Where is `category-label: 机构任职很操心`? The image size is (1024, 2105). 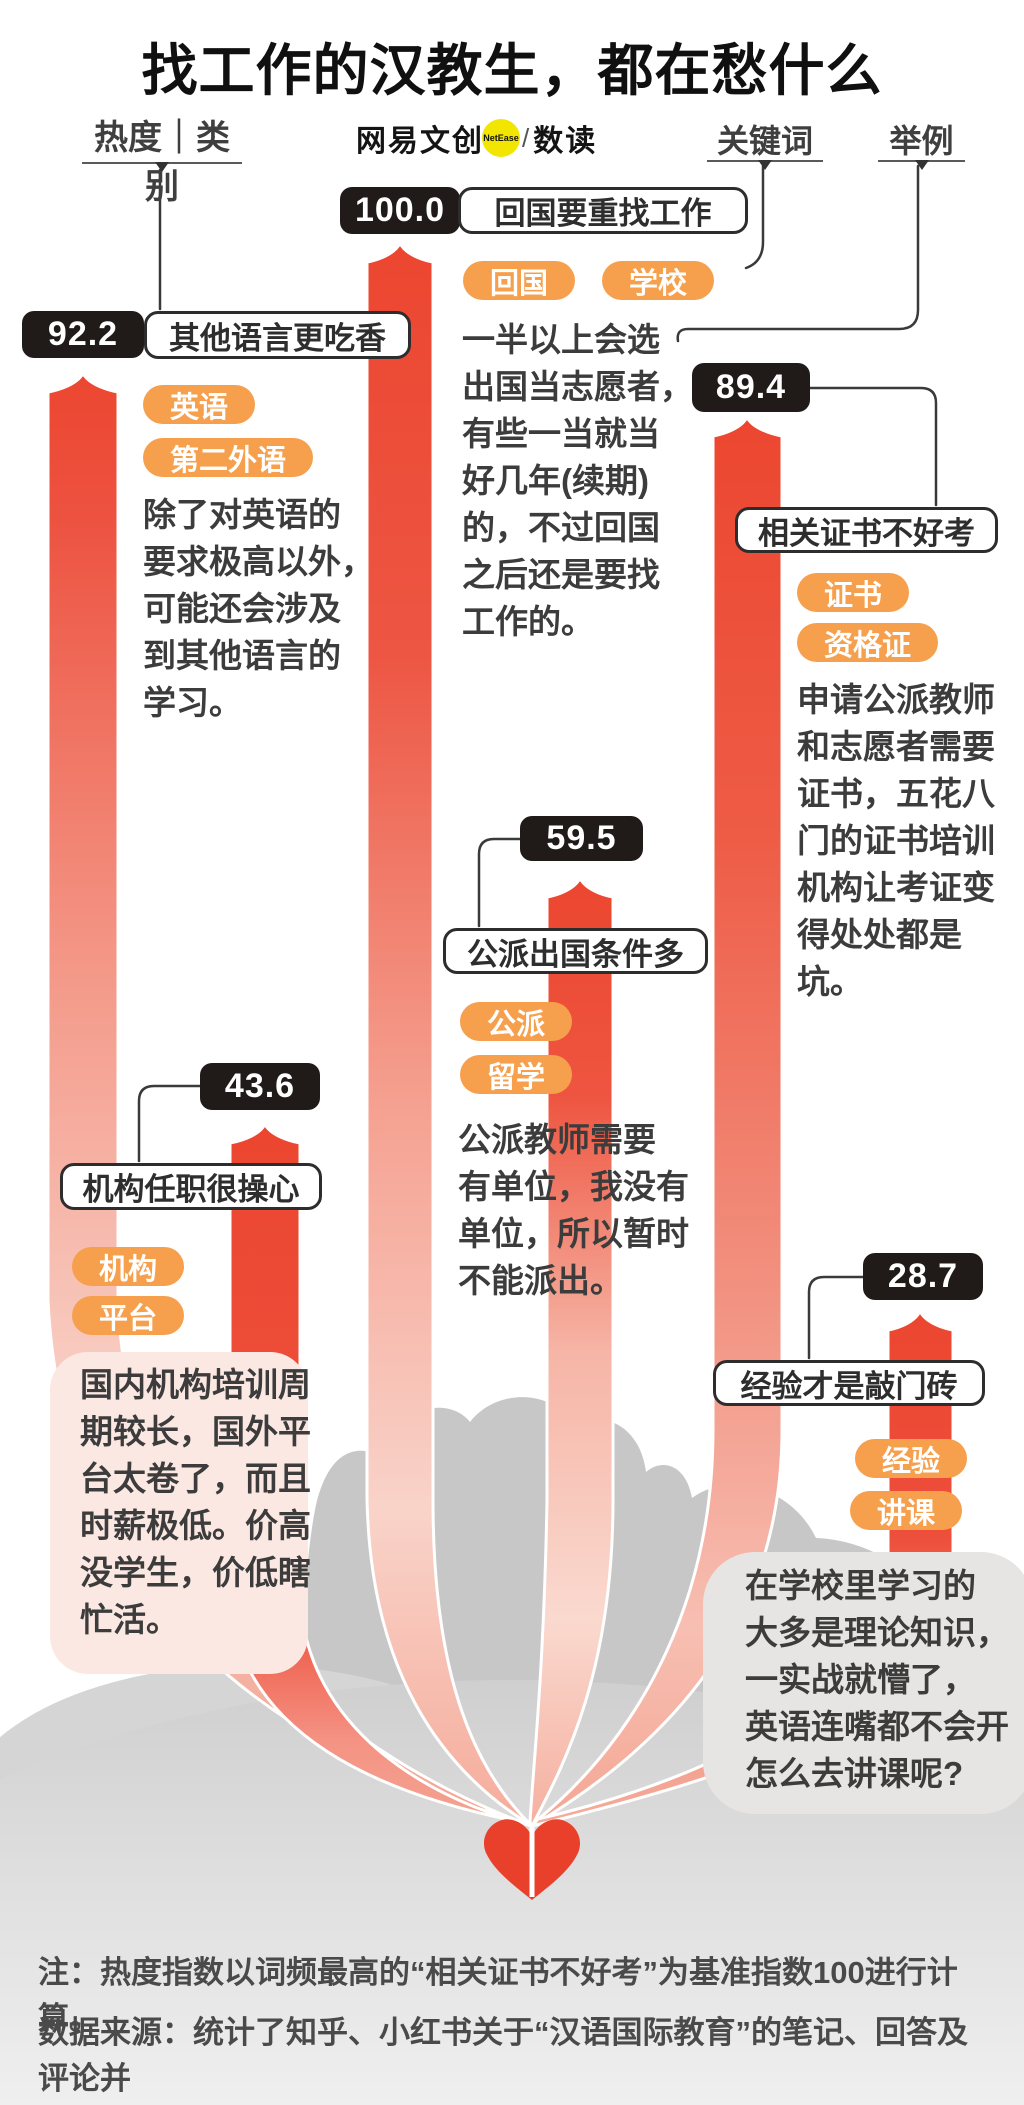
category-label: 机构任职很操心 is located at coordinates (191, 1186).